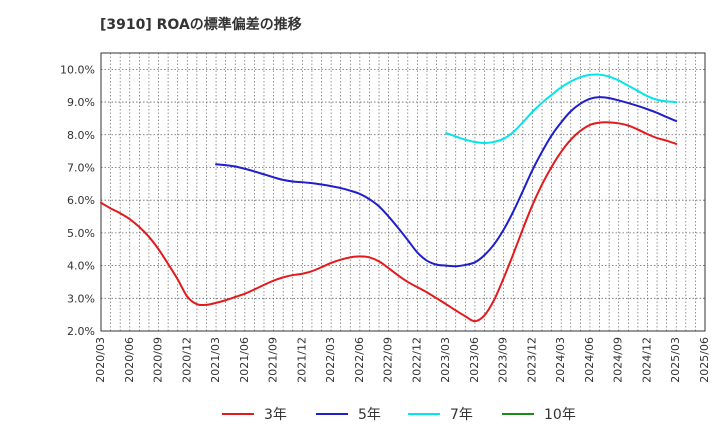  What do you see at coordinates (646, 360) in the screenshot?
I see `x-tick-label: 2024/12` at bounding box center [646, 360].